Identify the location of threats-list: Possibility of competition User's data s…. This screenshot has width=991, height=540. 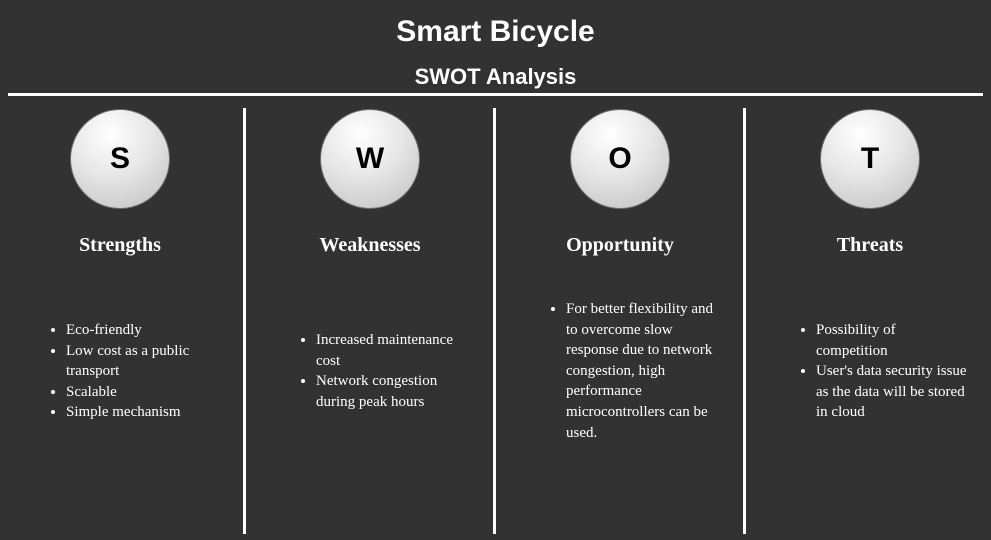
(860, 371).